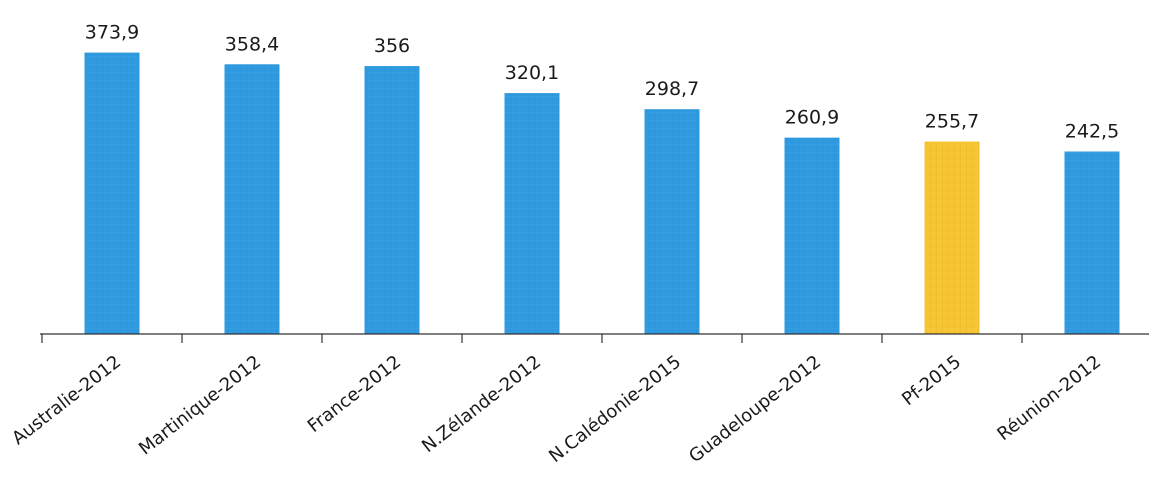 This screenshot has height=486, width=1149. Describe the element at coordinates (252, 199) in the screenshot. I see `bar-martinique-2012` at that location.